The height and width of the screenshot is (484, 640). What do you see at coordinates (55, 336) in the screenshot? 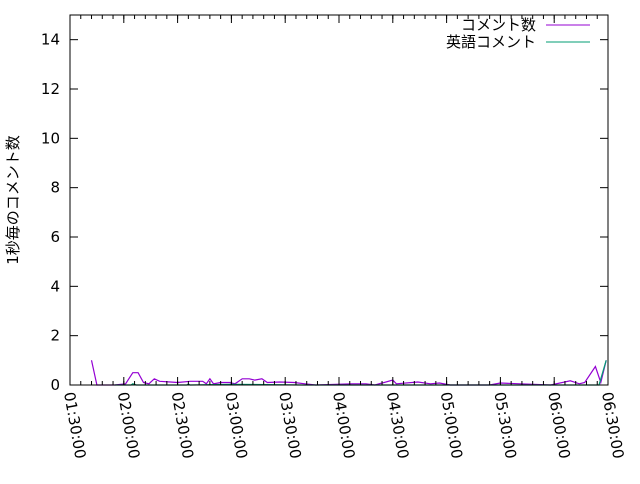
I see `y-tick-label: 2` at bounding box center [55, 336].